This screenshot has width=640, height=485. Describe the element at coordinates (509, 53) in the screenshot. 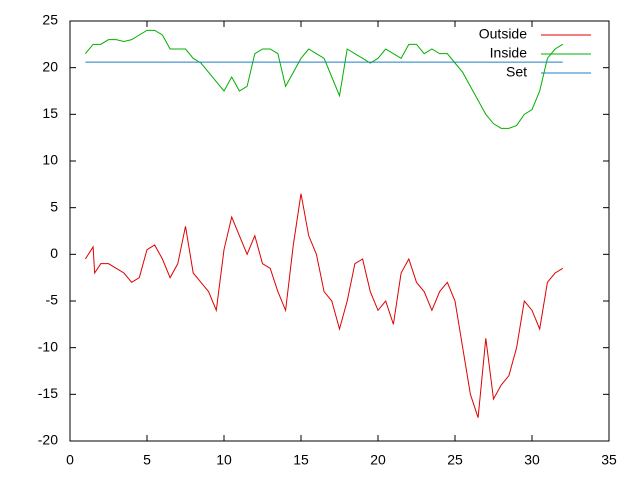

I see `legend-label: Inside` at that location.